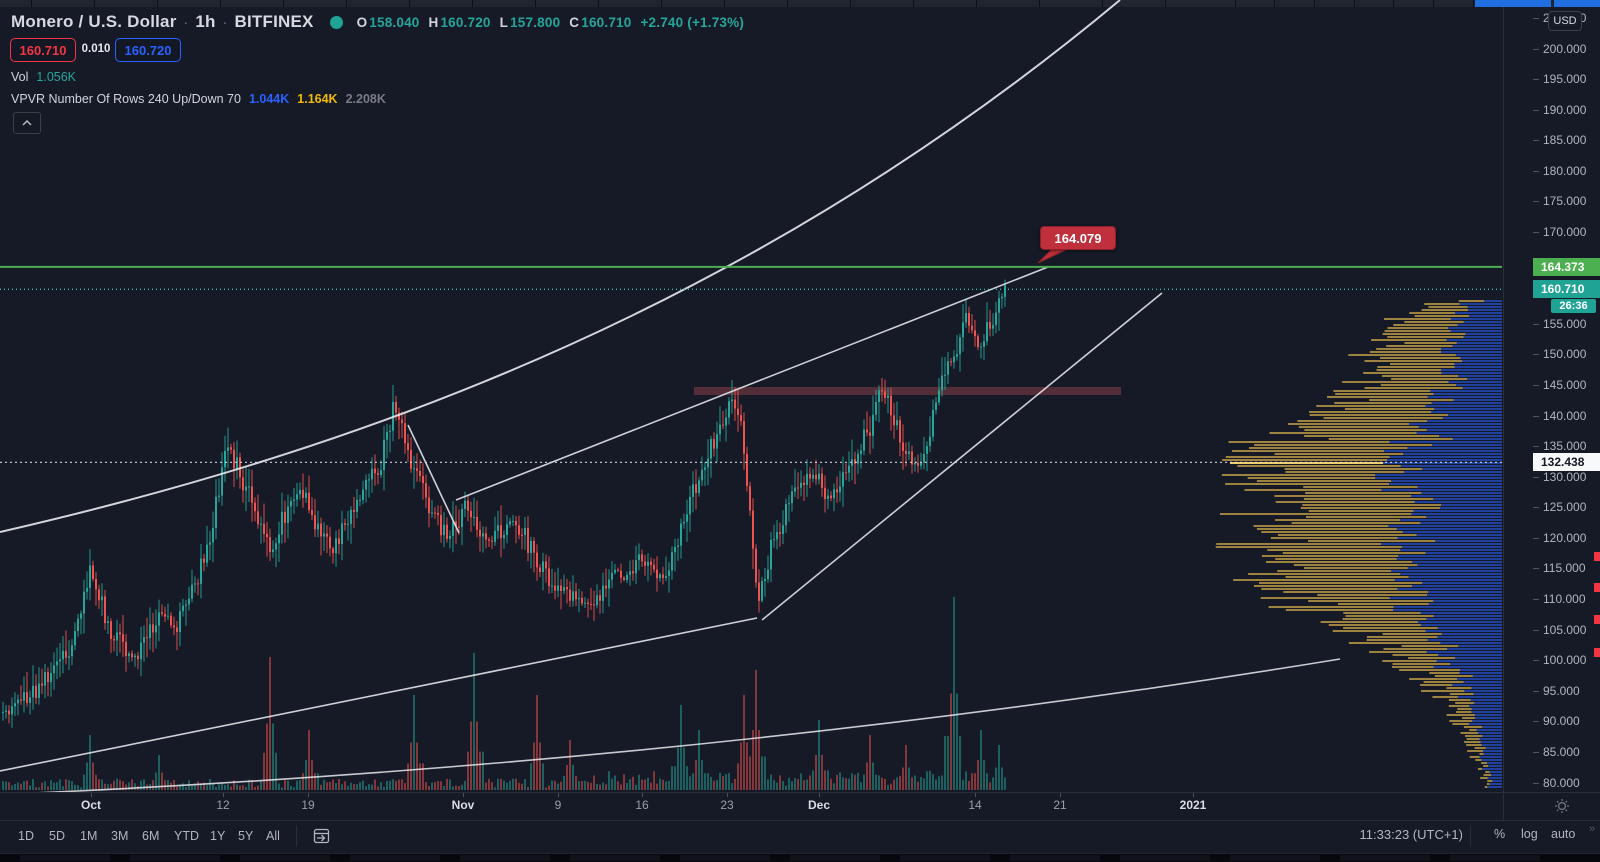 This screenshot has height=862, width=1600. I want to click on ohlc-item: C 160.710, so click(600, 22).